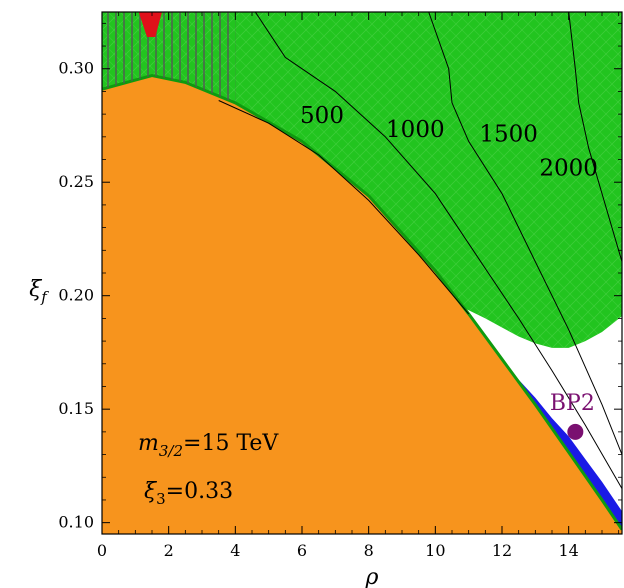 Image resolution: width=624 pixels, height=588 pixels. Describe the element at coordinates (169, 57) in the screenshot. I see `region-hatched` at that location.